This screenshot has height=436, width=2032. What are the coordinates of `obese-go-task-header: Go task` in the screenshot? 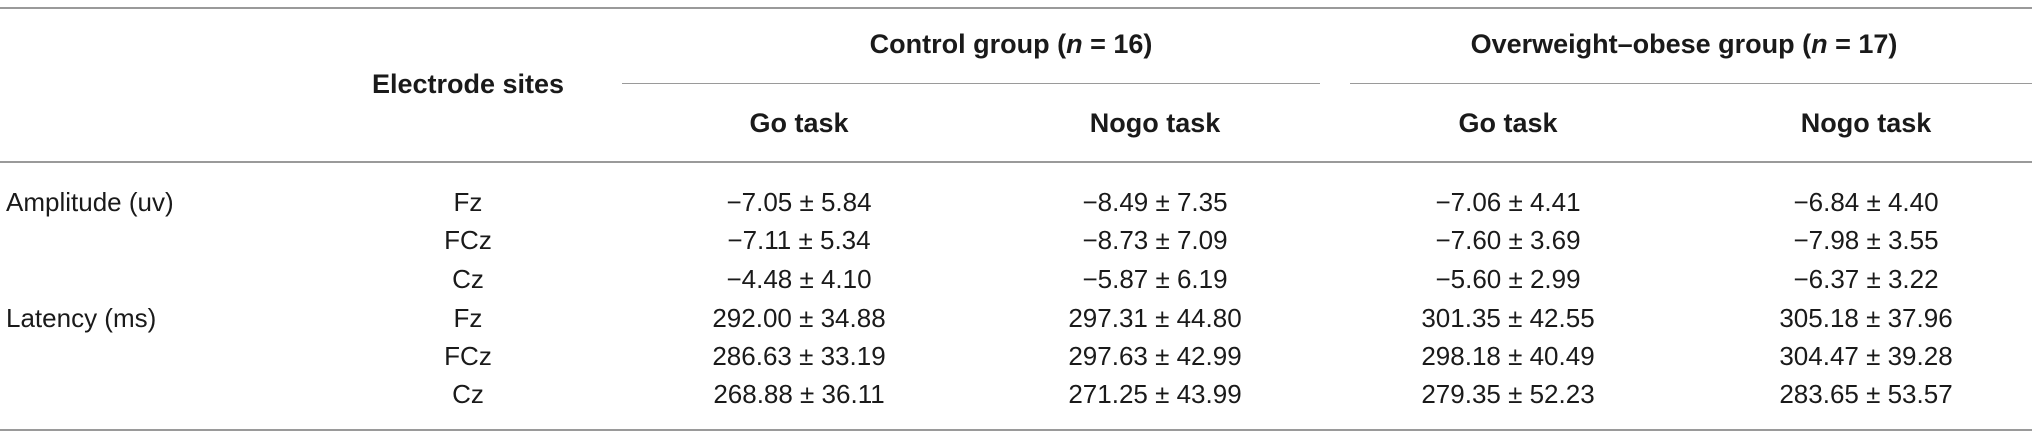 It's located at (1508, 123).